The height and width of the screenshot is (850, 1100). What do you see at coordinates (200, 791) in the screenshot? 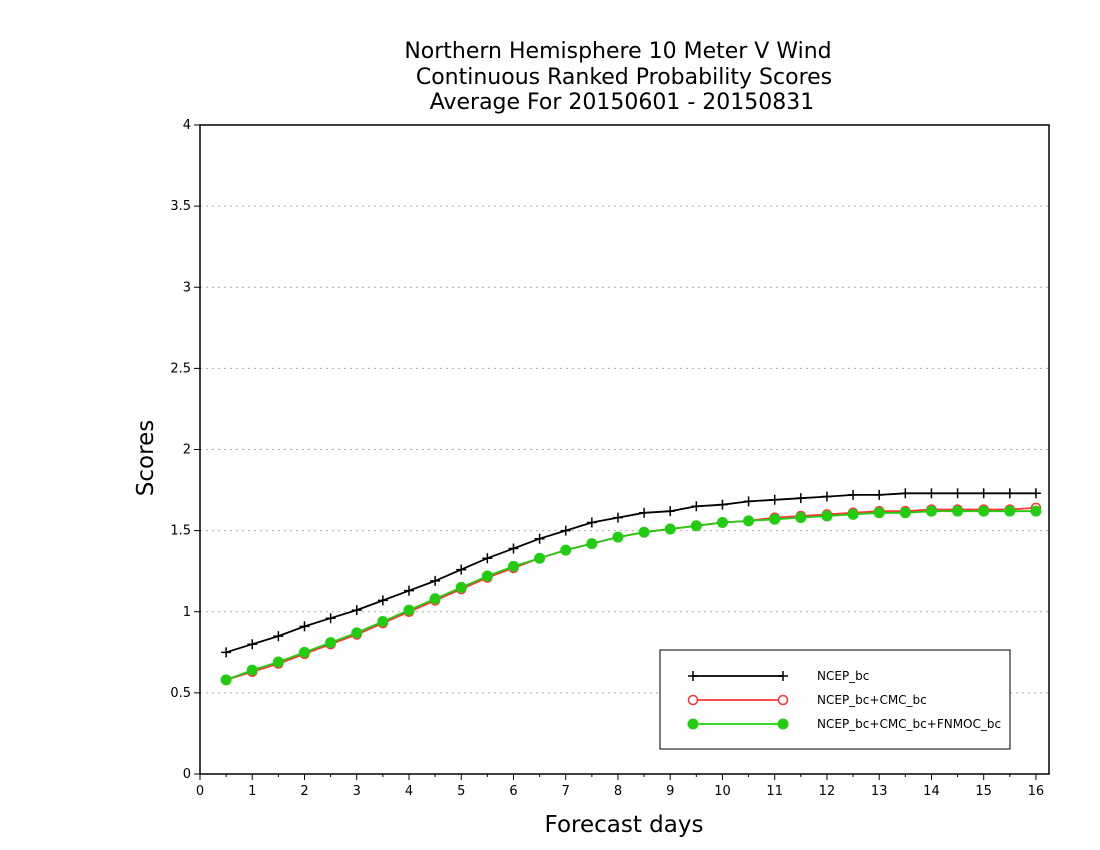
I see `x-tick-label: 0` at bounding box center [200, 791].